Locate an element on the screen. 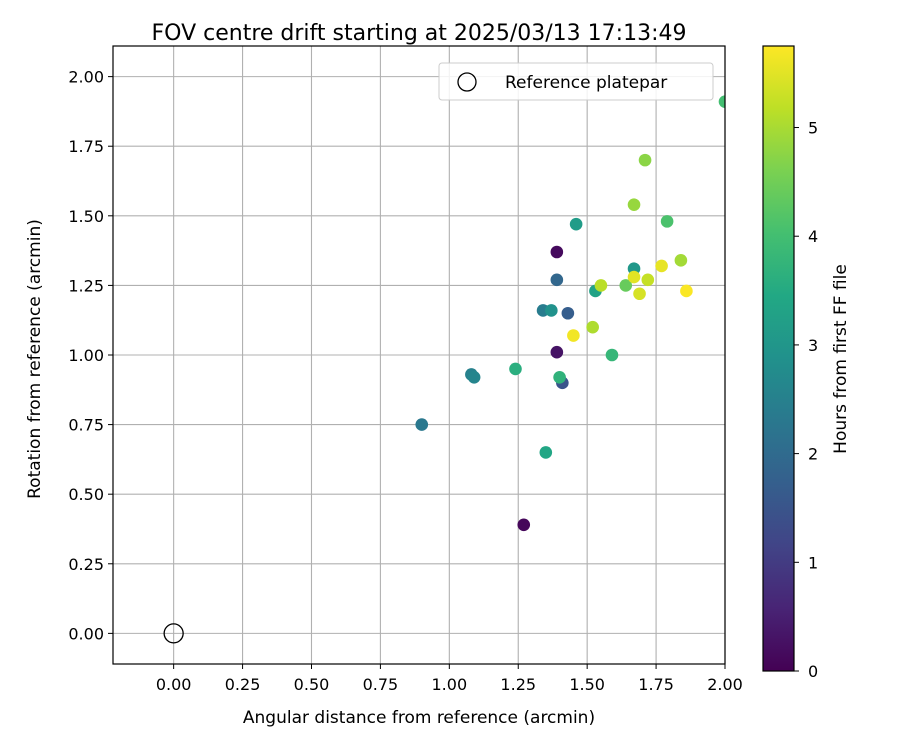 The height and width of the screenshot is (754, 900). y-axis-ticks: 0.00 0.25 0.50 0.75 1.00 1.25 1.50 1.75 2.00 is located at coordinates (90, 355).